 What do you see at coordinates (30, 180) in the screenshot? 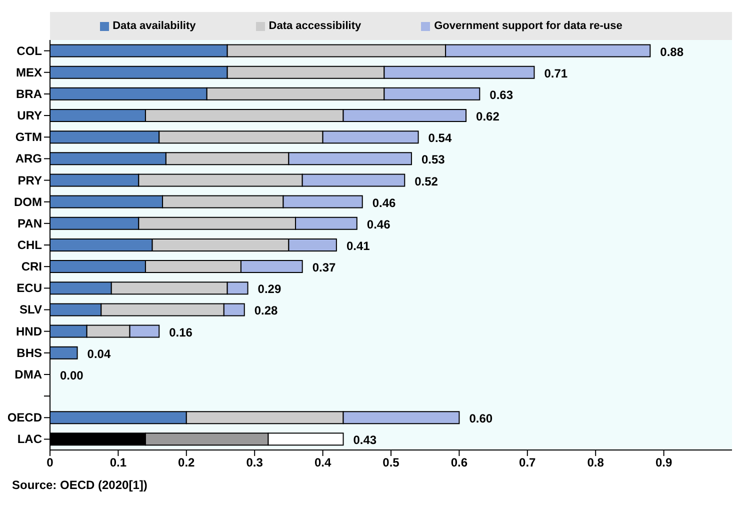
I see `y-tick-label: PRY` at bounding box center [30, 180].